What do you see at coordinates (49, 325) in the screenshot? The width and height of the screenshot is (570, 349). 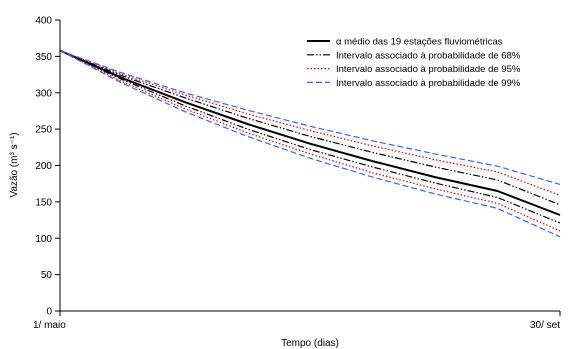 I see `x-tick-label-start: 1/ maio` at bounding box center [49, 325].